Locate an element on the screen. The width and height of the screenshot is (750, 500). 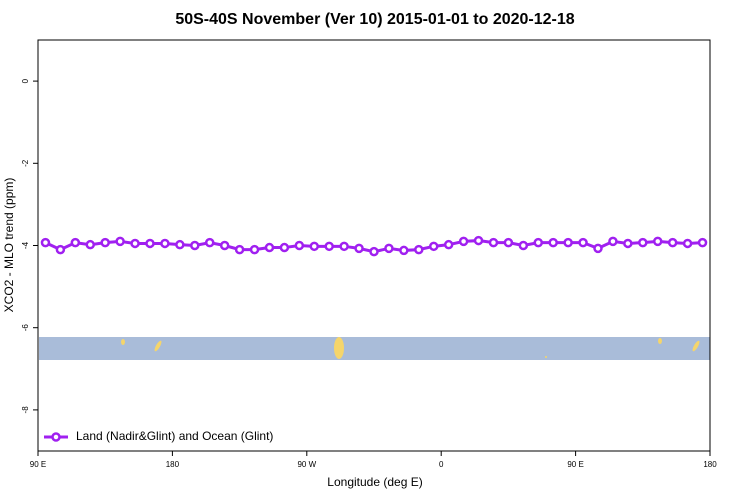
y-tick-label: -2 is located at coordinates (25, 163).